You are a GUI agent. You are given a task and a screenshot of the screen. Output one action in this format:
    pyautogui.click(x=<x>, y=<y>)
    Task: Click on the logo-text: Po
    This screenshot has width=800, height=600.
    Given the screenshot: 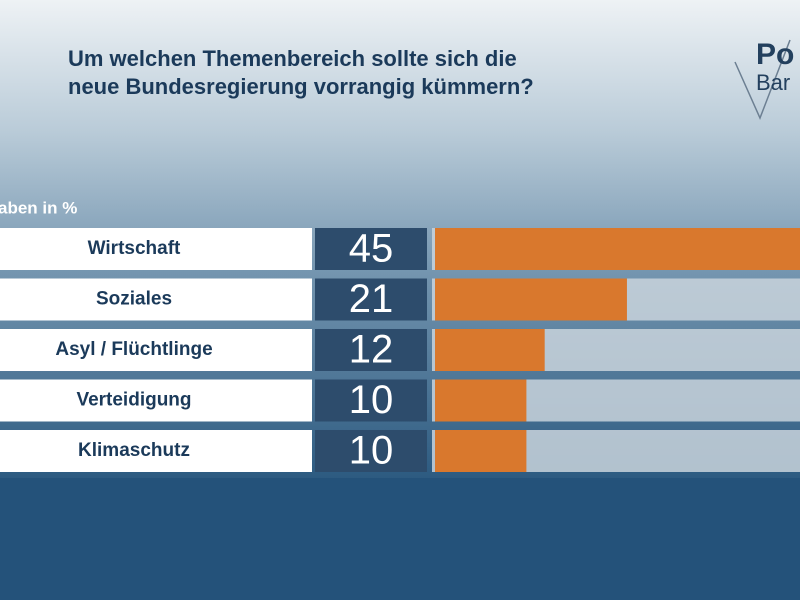 What is the action you would take?
    pyautogui.click(x=775, y=54)
    